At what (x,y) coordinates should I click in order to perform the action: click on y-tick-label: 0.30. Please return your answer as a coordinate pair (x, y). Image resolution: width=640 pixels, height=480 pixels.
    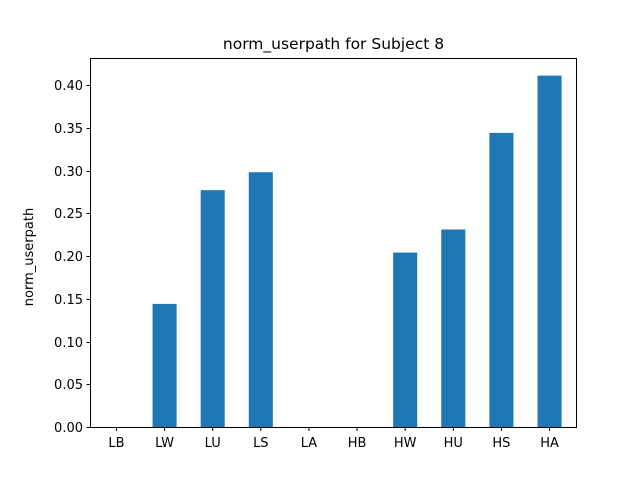
    Looking at the image, I should click on (68, 172).